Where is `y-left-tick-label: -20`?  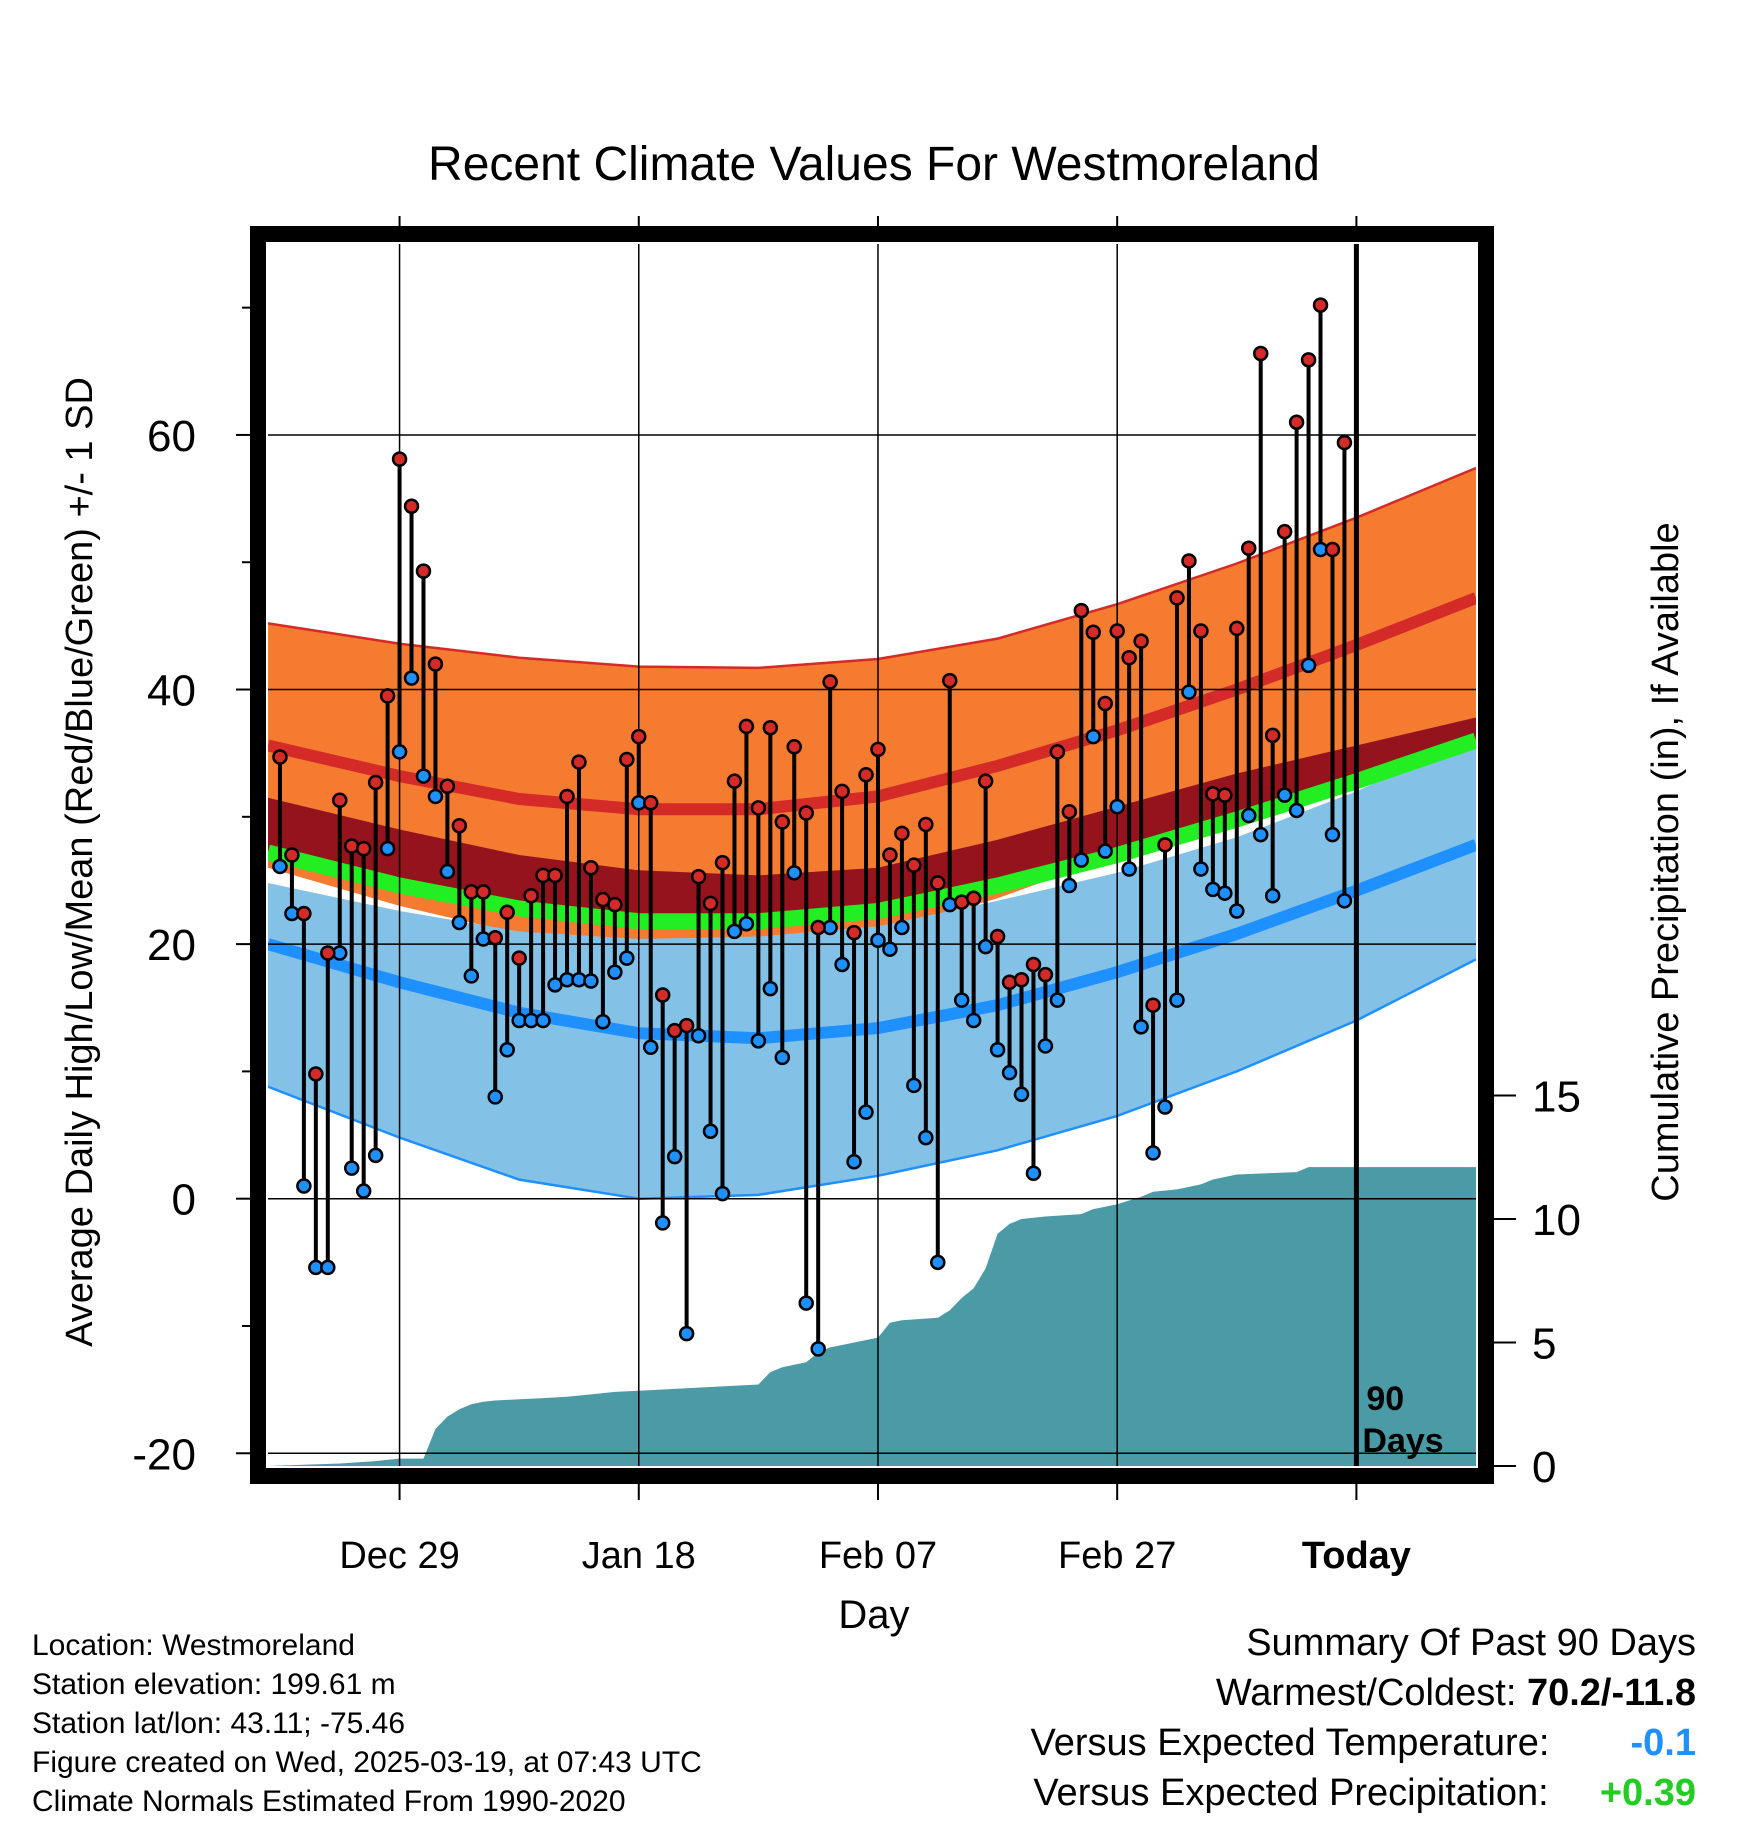 y-left-tick-label: -20 is located at coordinates (164, 1454).